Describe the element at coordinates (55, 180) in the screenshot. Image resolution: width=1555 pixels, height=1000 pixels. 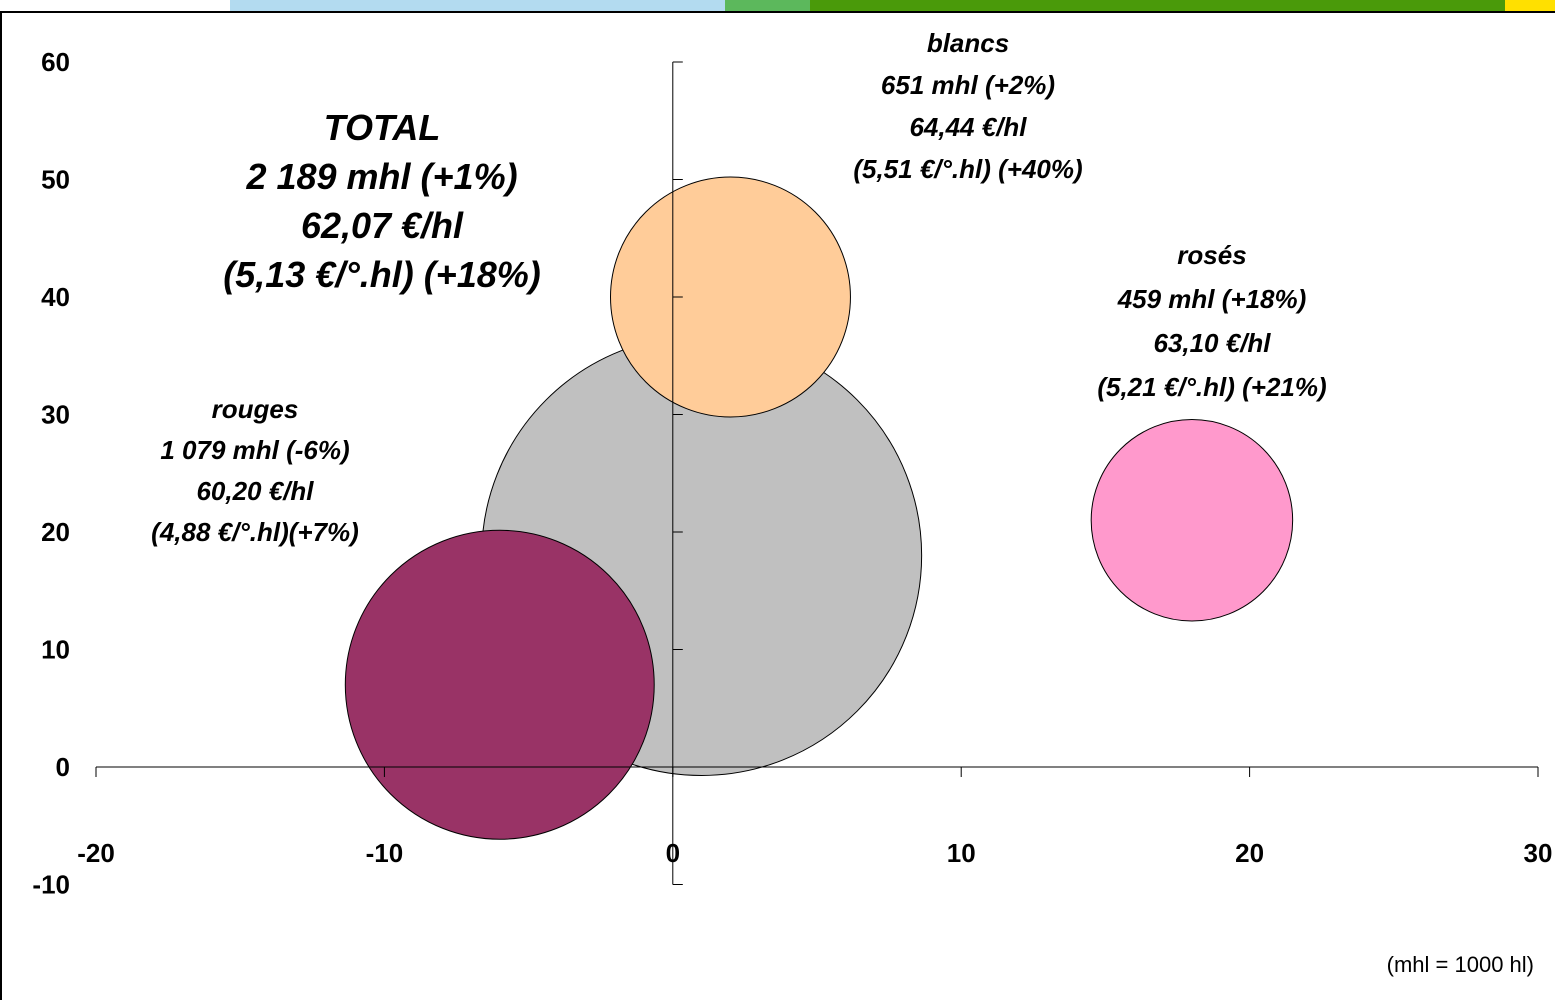
I see `y-tick-label: 50` at that location.